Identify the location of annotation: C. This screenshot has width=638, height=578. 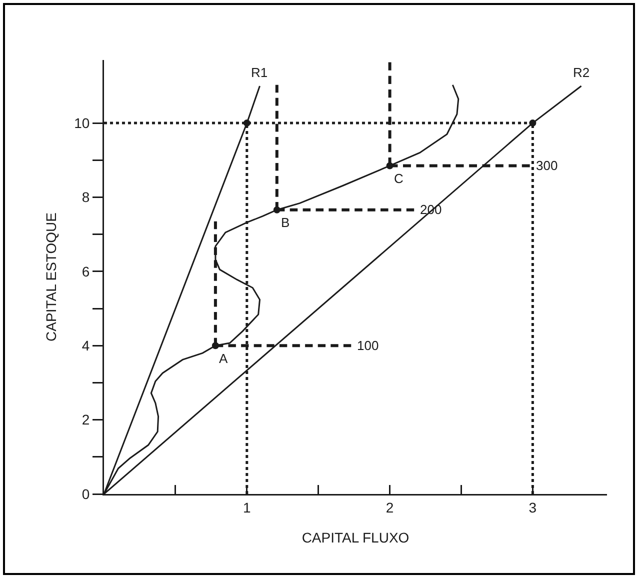
(399, 178).